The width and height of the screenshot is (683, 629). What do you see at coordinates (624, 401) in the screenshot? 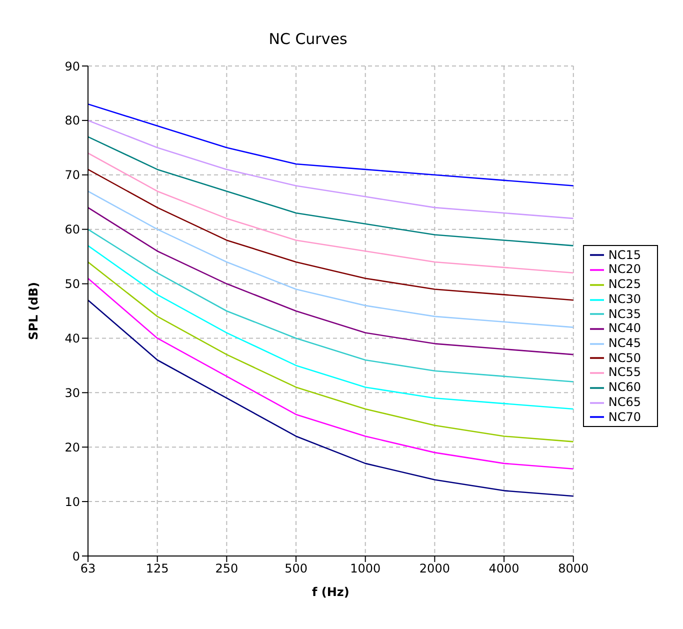
I see `legend-label: NC65` at bounding box center [624, 401].